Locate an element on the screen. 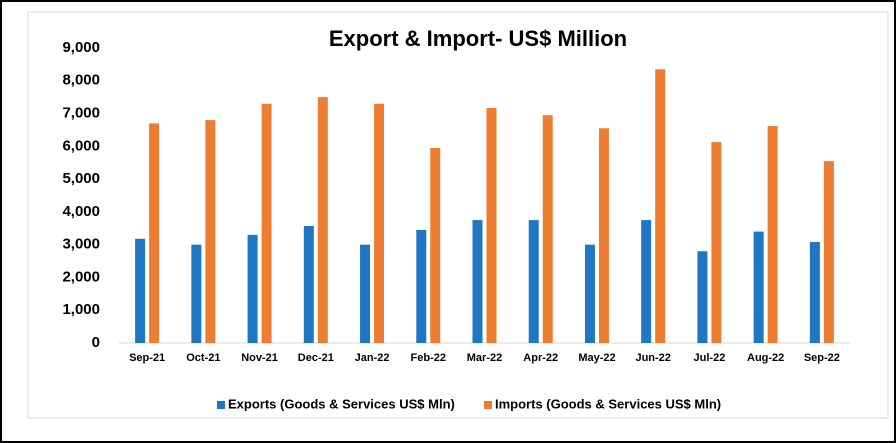 The width and height of the screenshot is (896, 443). legend-label: Exports (Goods & Services US$ Mln) is located at coordinates (341, 403).